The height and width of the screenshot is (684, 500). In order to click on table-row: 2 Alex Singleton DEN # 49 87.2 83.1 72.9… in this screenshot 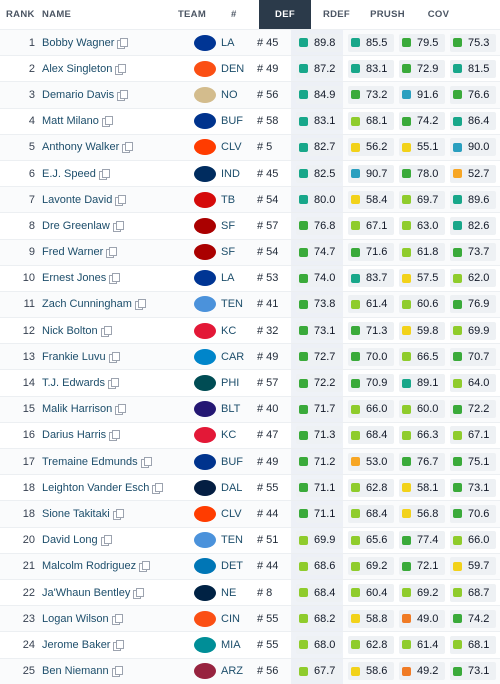, I will do `click(250, 68)`.